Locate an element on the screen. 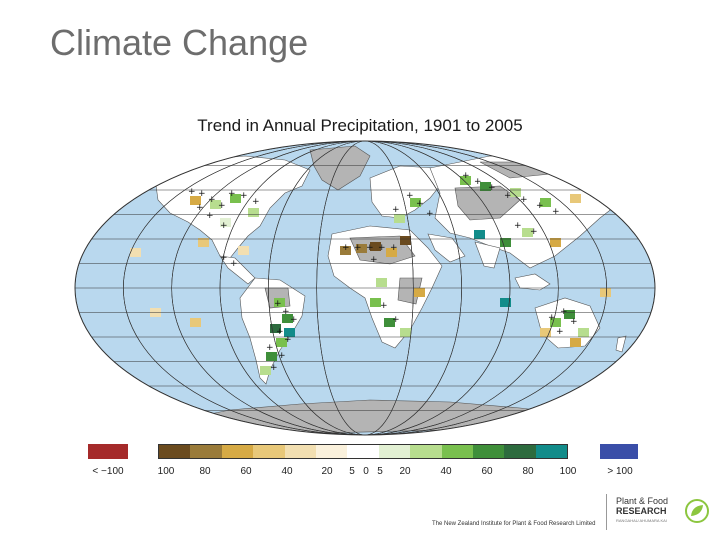 Image resolution: width=720 pixels, height=540 pixels. legend-low-label: < −100 is located at coordinates (108, 471).